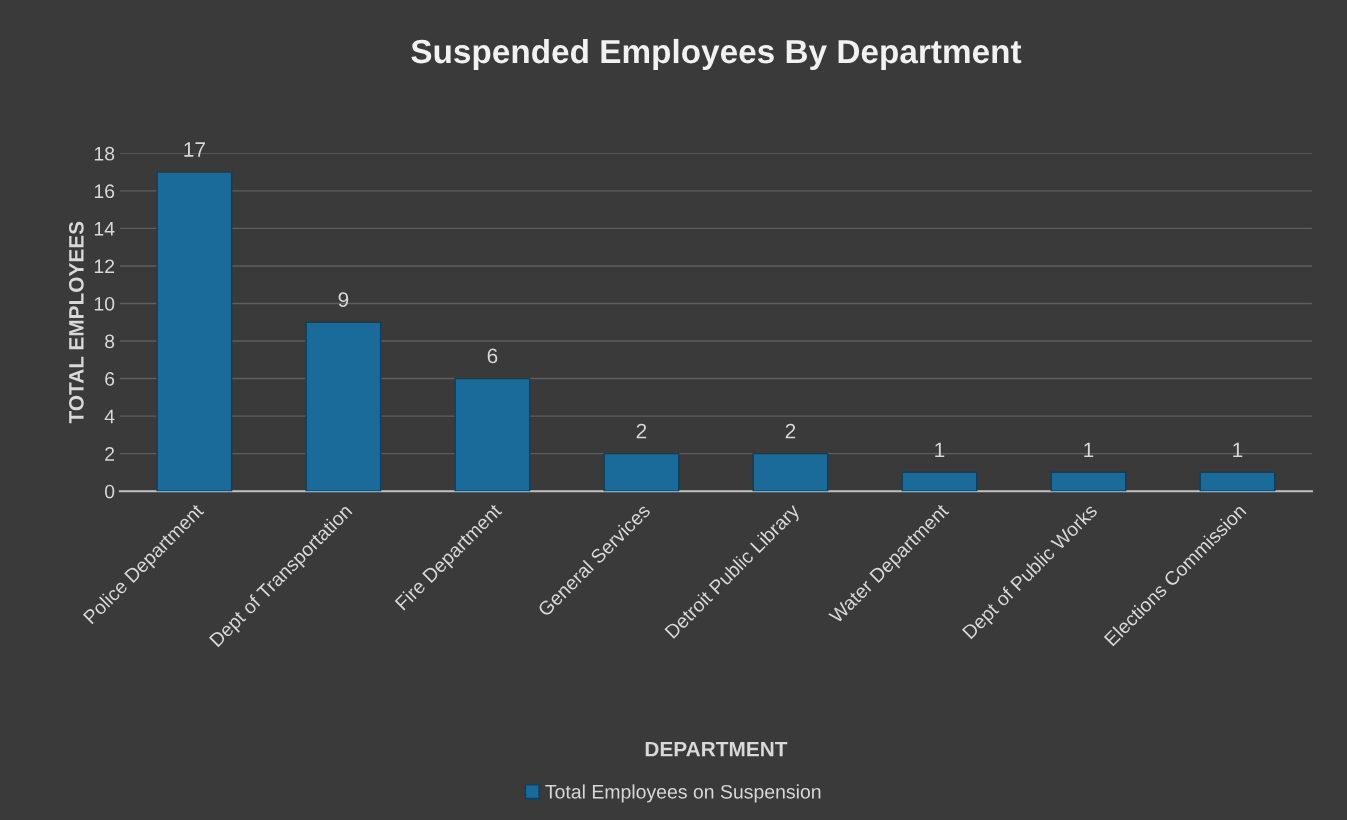 This screenshot has height=820, width=1347. I want to click on y-tick-label: 14, so click(104, 229).